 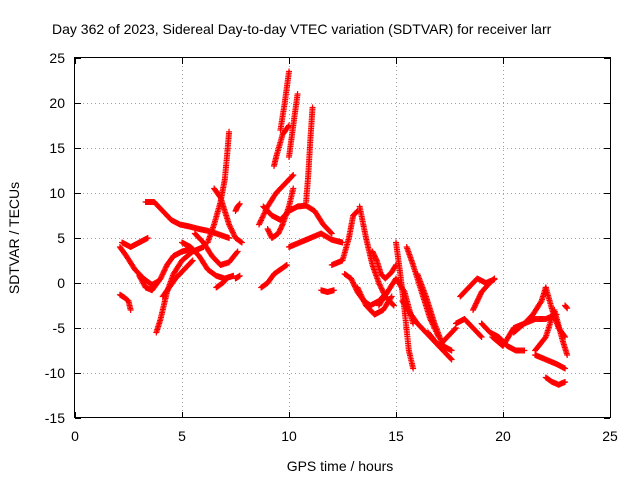 What do you see at coordinates (55, 373) in the screenshot?
I see `y-tick-label: -10` at bounding box center [55, 373].